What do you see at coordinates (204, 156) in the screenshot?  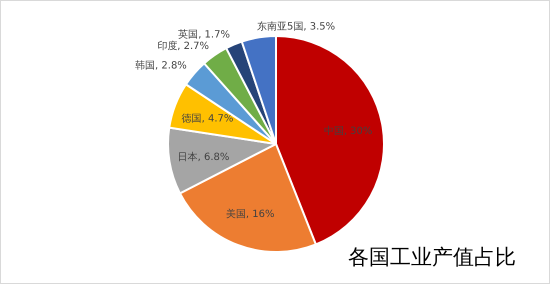 I see `slice-label: 日本, 6.8%` at bounding box center [204, 156].